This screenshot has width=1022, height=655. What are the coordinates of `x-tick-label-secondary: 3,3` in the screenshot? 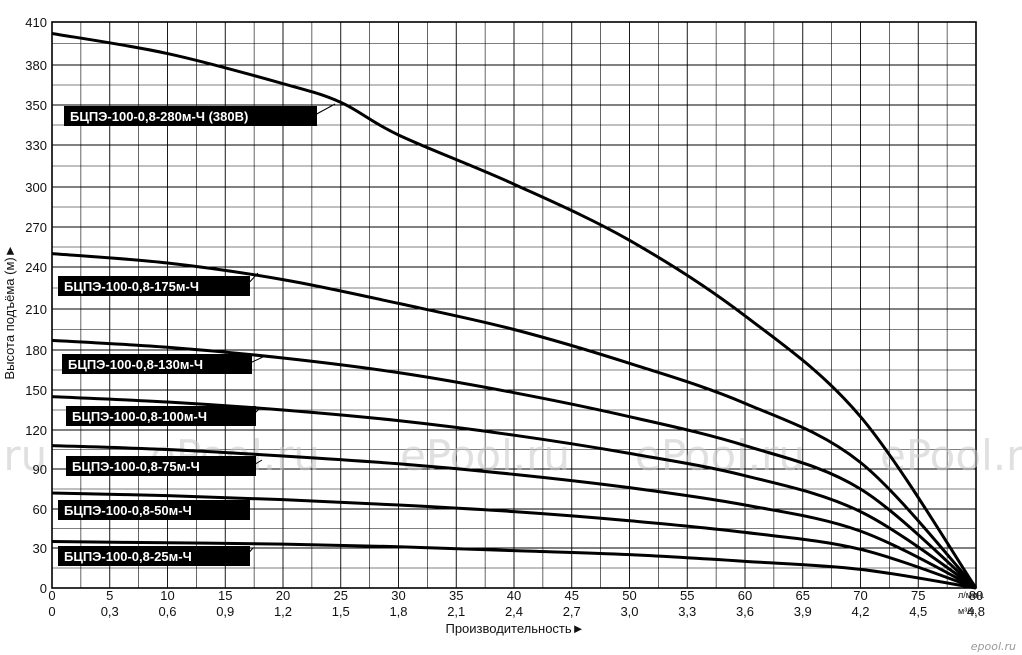 It's located at (687, 611).